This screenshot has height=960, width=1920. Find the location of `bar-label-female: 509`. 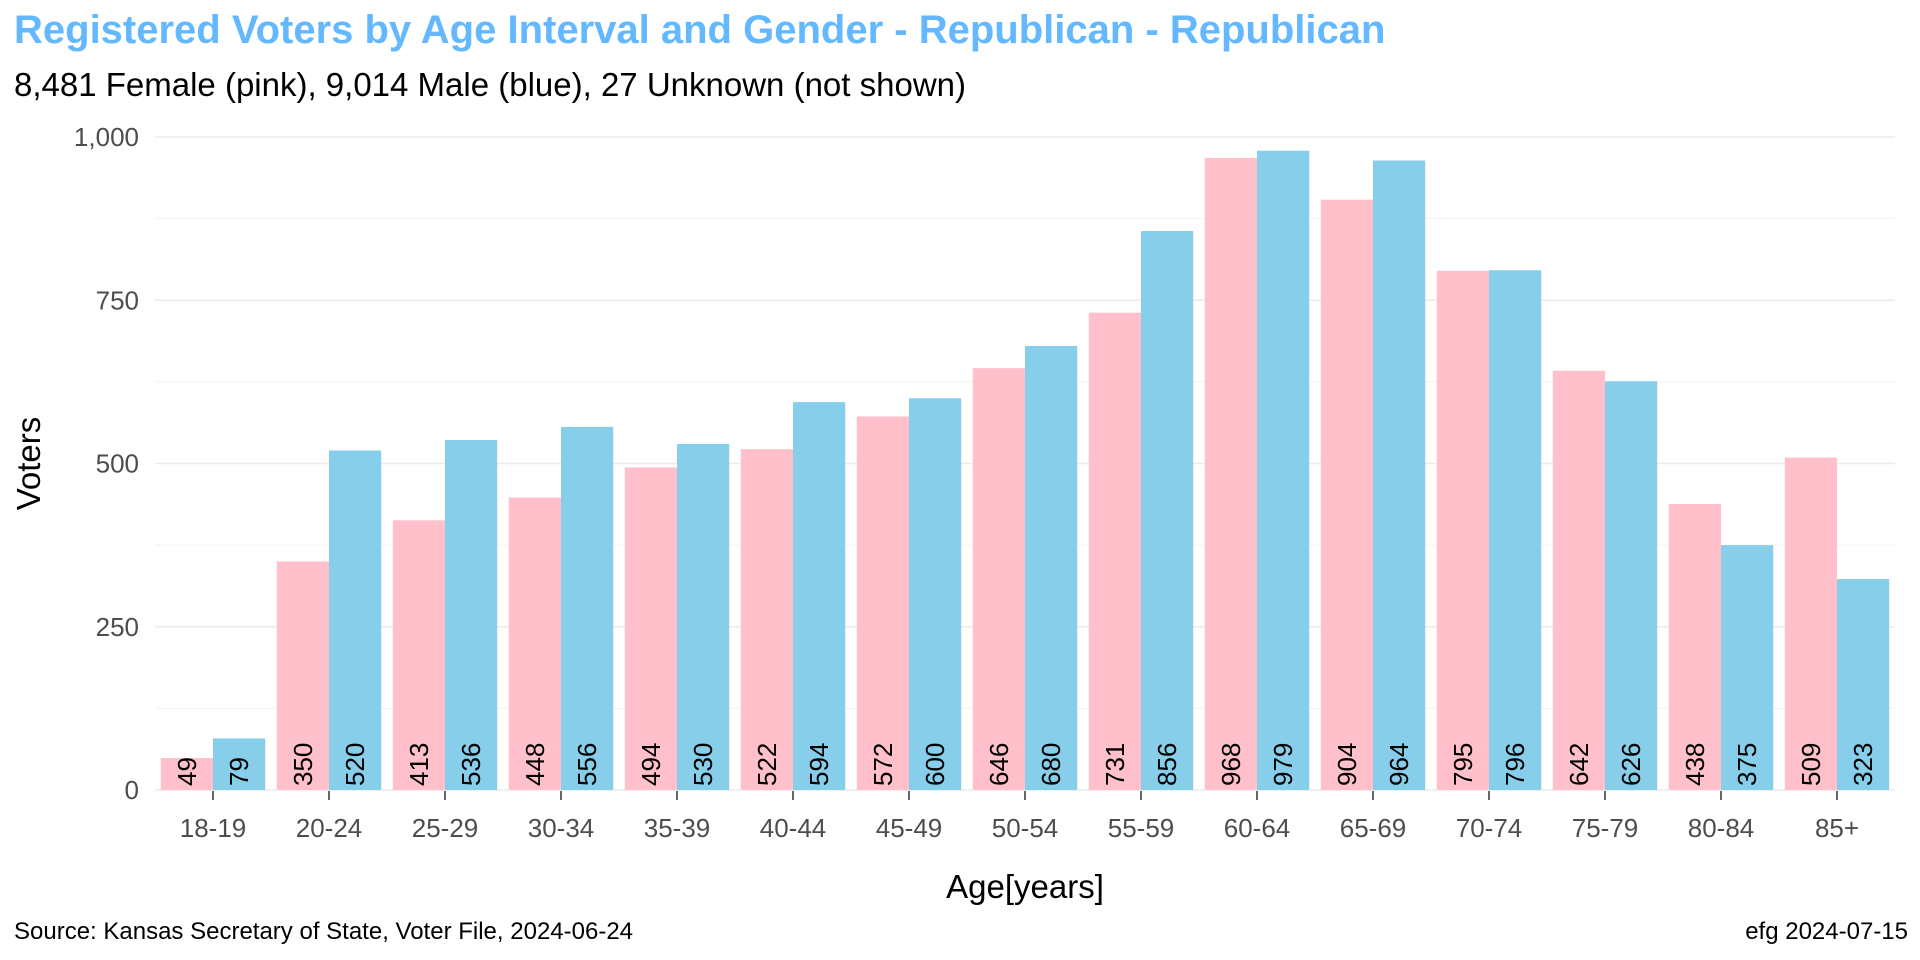

bar-label-female: 509 is located at coordinates (1811, 764).